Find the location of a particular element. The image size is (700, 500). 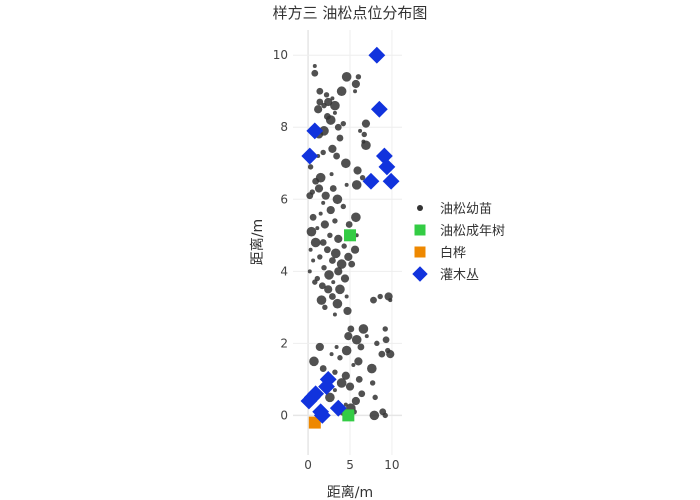

y-tick-label: 8 is located at coordinates (284, 127).